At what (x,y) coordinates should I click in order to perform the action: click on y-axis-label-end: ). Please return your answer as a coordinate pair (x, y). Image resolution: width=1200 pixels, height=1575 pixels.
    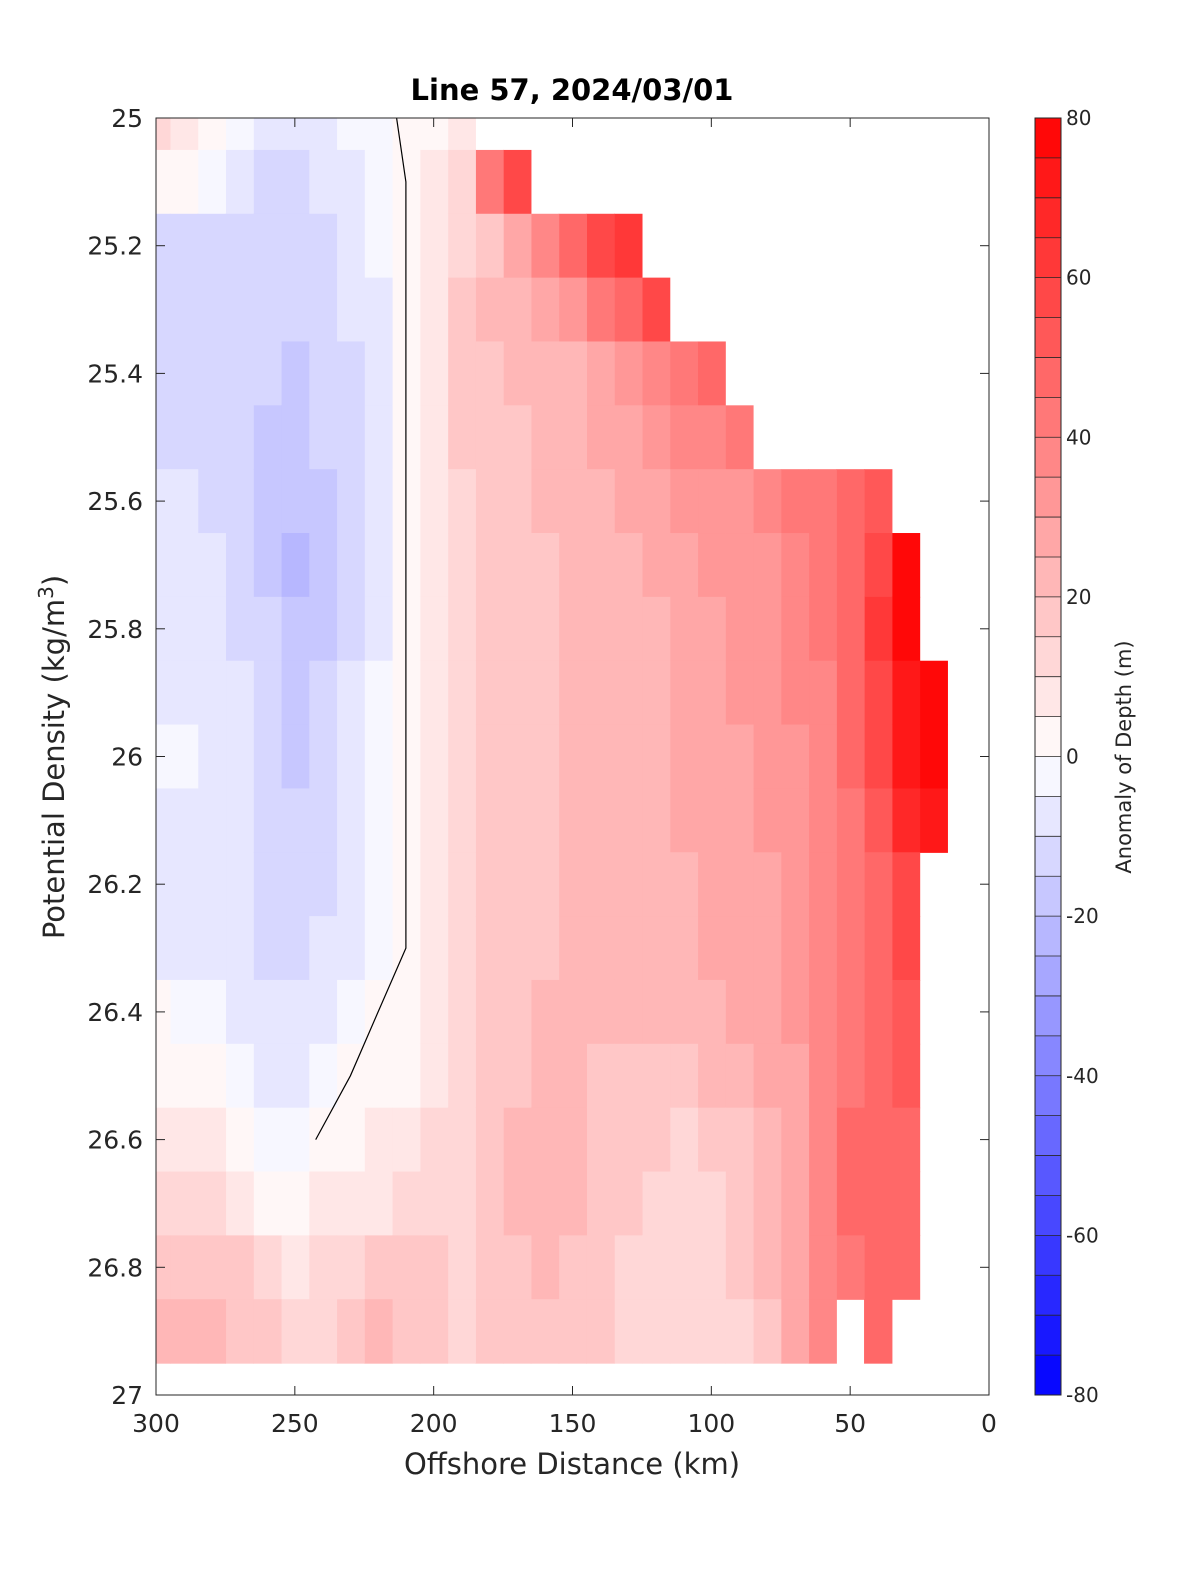
    Looking at the image, I should click on (54, 580).